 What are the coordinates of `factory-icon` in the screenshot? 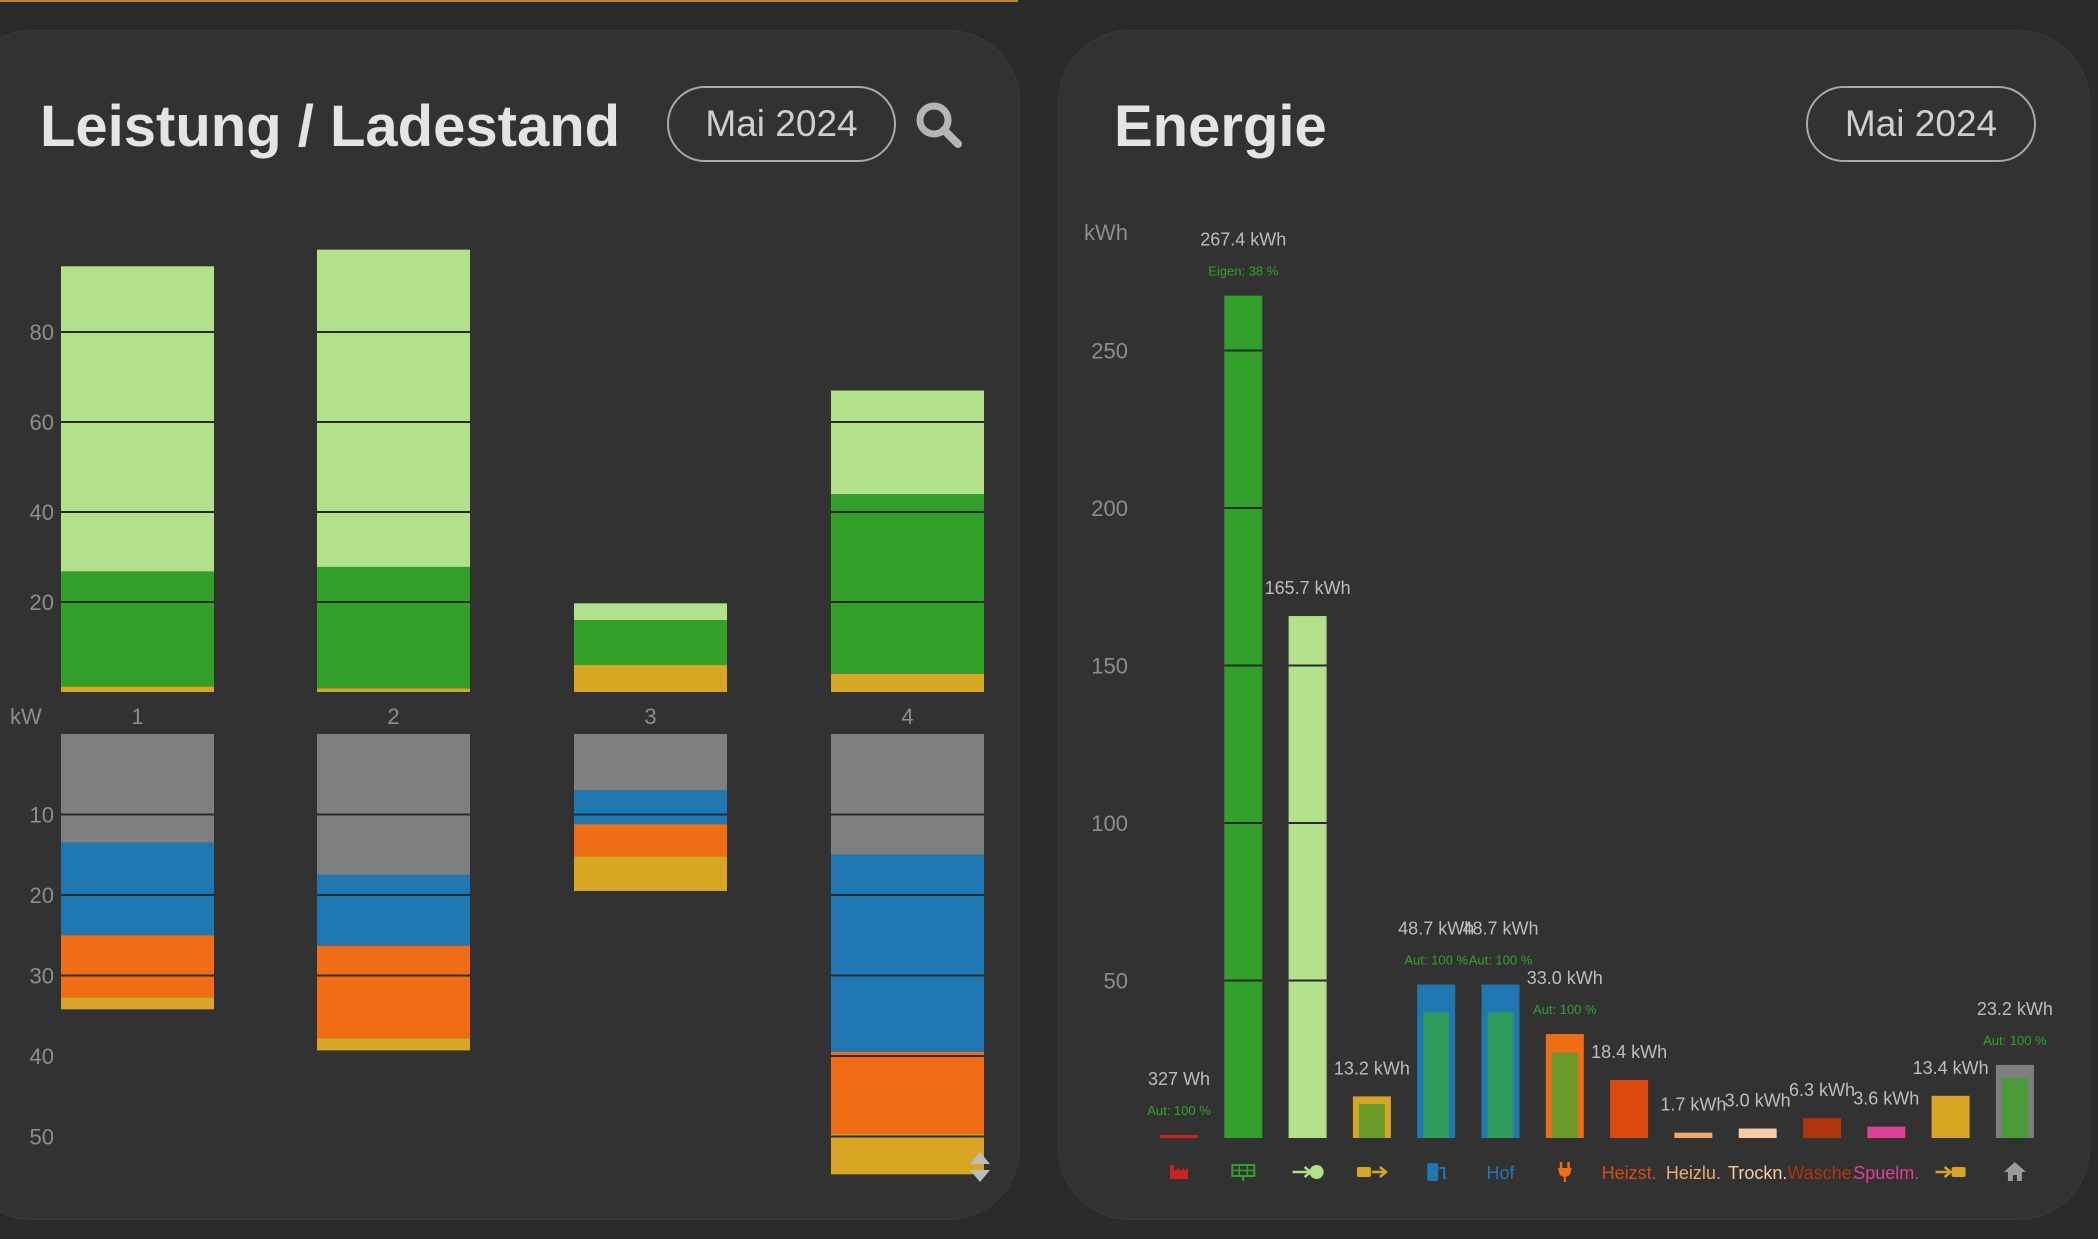 It's located at (1179, 1172).